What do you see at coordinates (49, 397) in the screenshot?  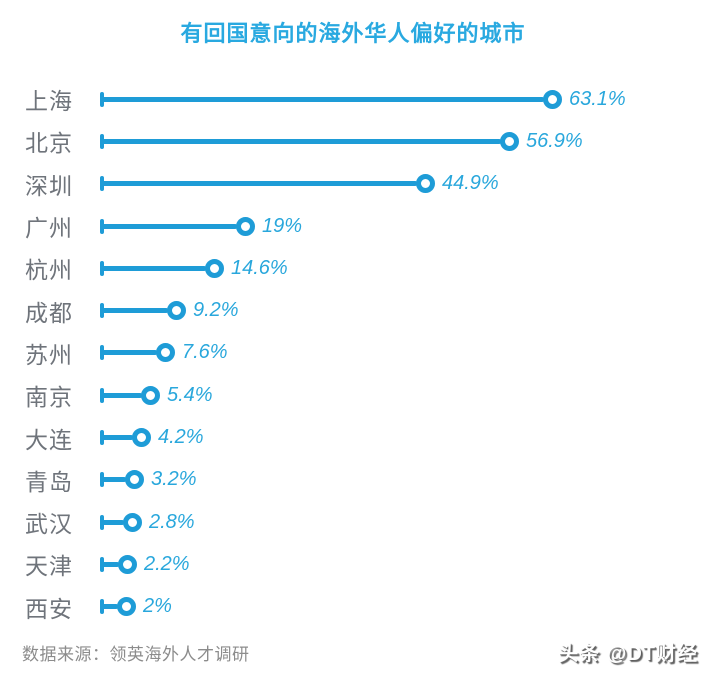 I see `category-label: 南京` at bounding box center [49, 397].